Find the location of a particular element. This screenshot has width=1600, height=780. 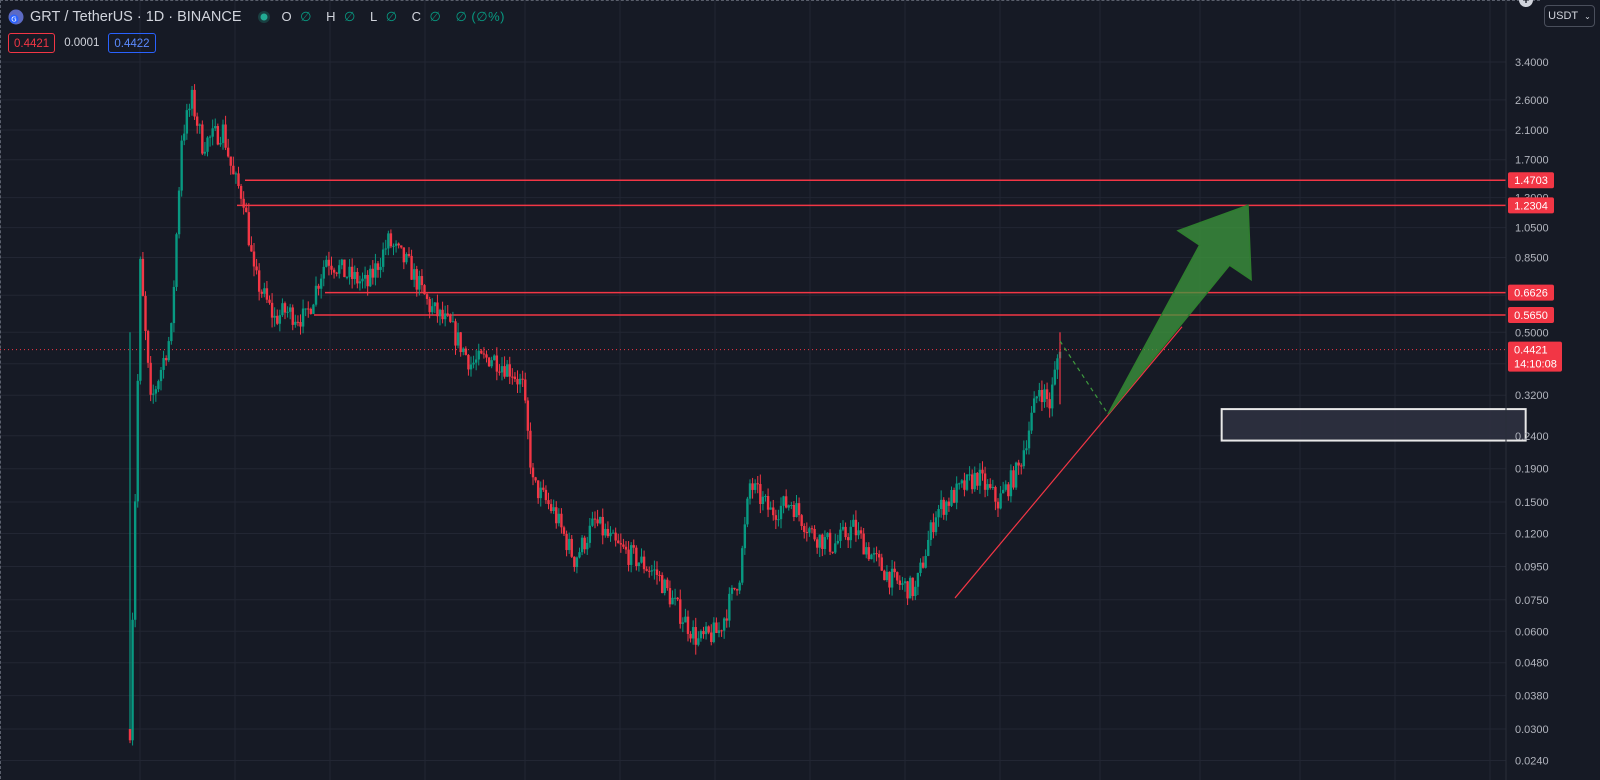

y-tick-label: 0.0600 is located at coordinates (1532, 632).